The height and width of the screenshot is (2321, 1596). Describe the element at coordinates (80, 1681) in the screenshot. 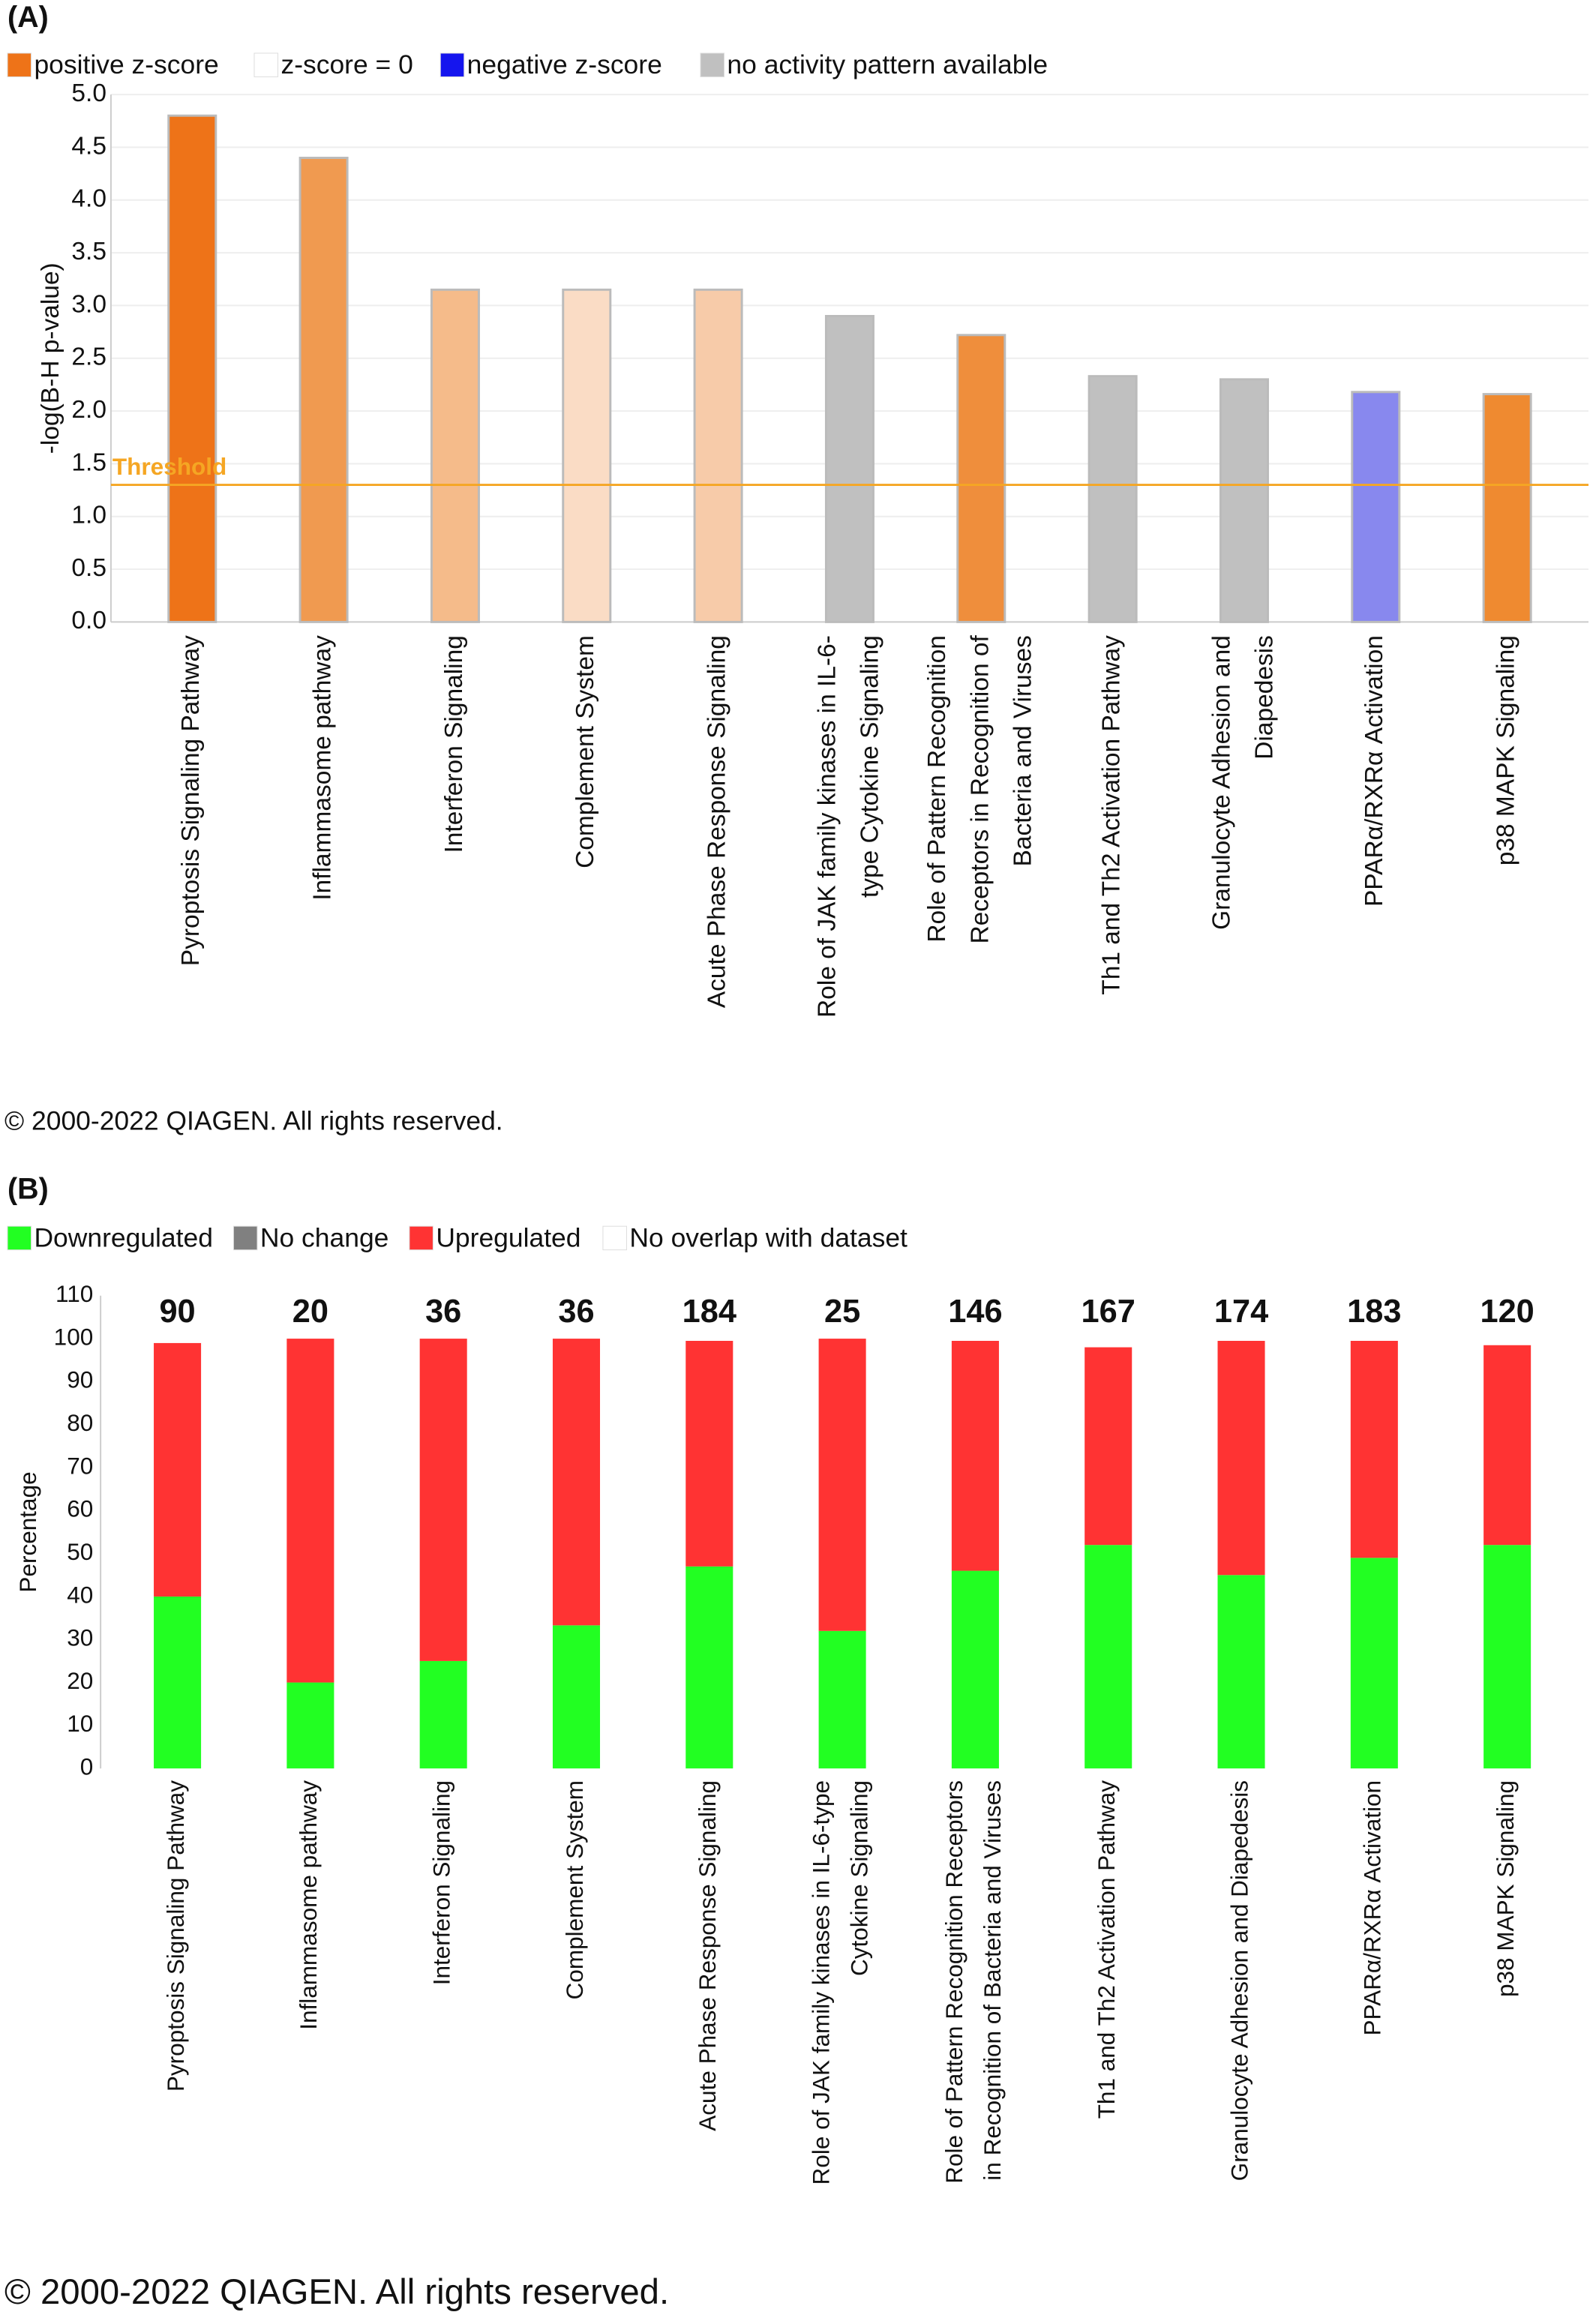

I see `y-tick-label: 20` at that location.